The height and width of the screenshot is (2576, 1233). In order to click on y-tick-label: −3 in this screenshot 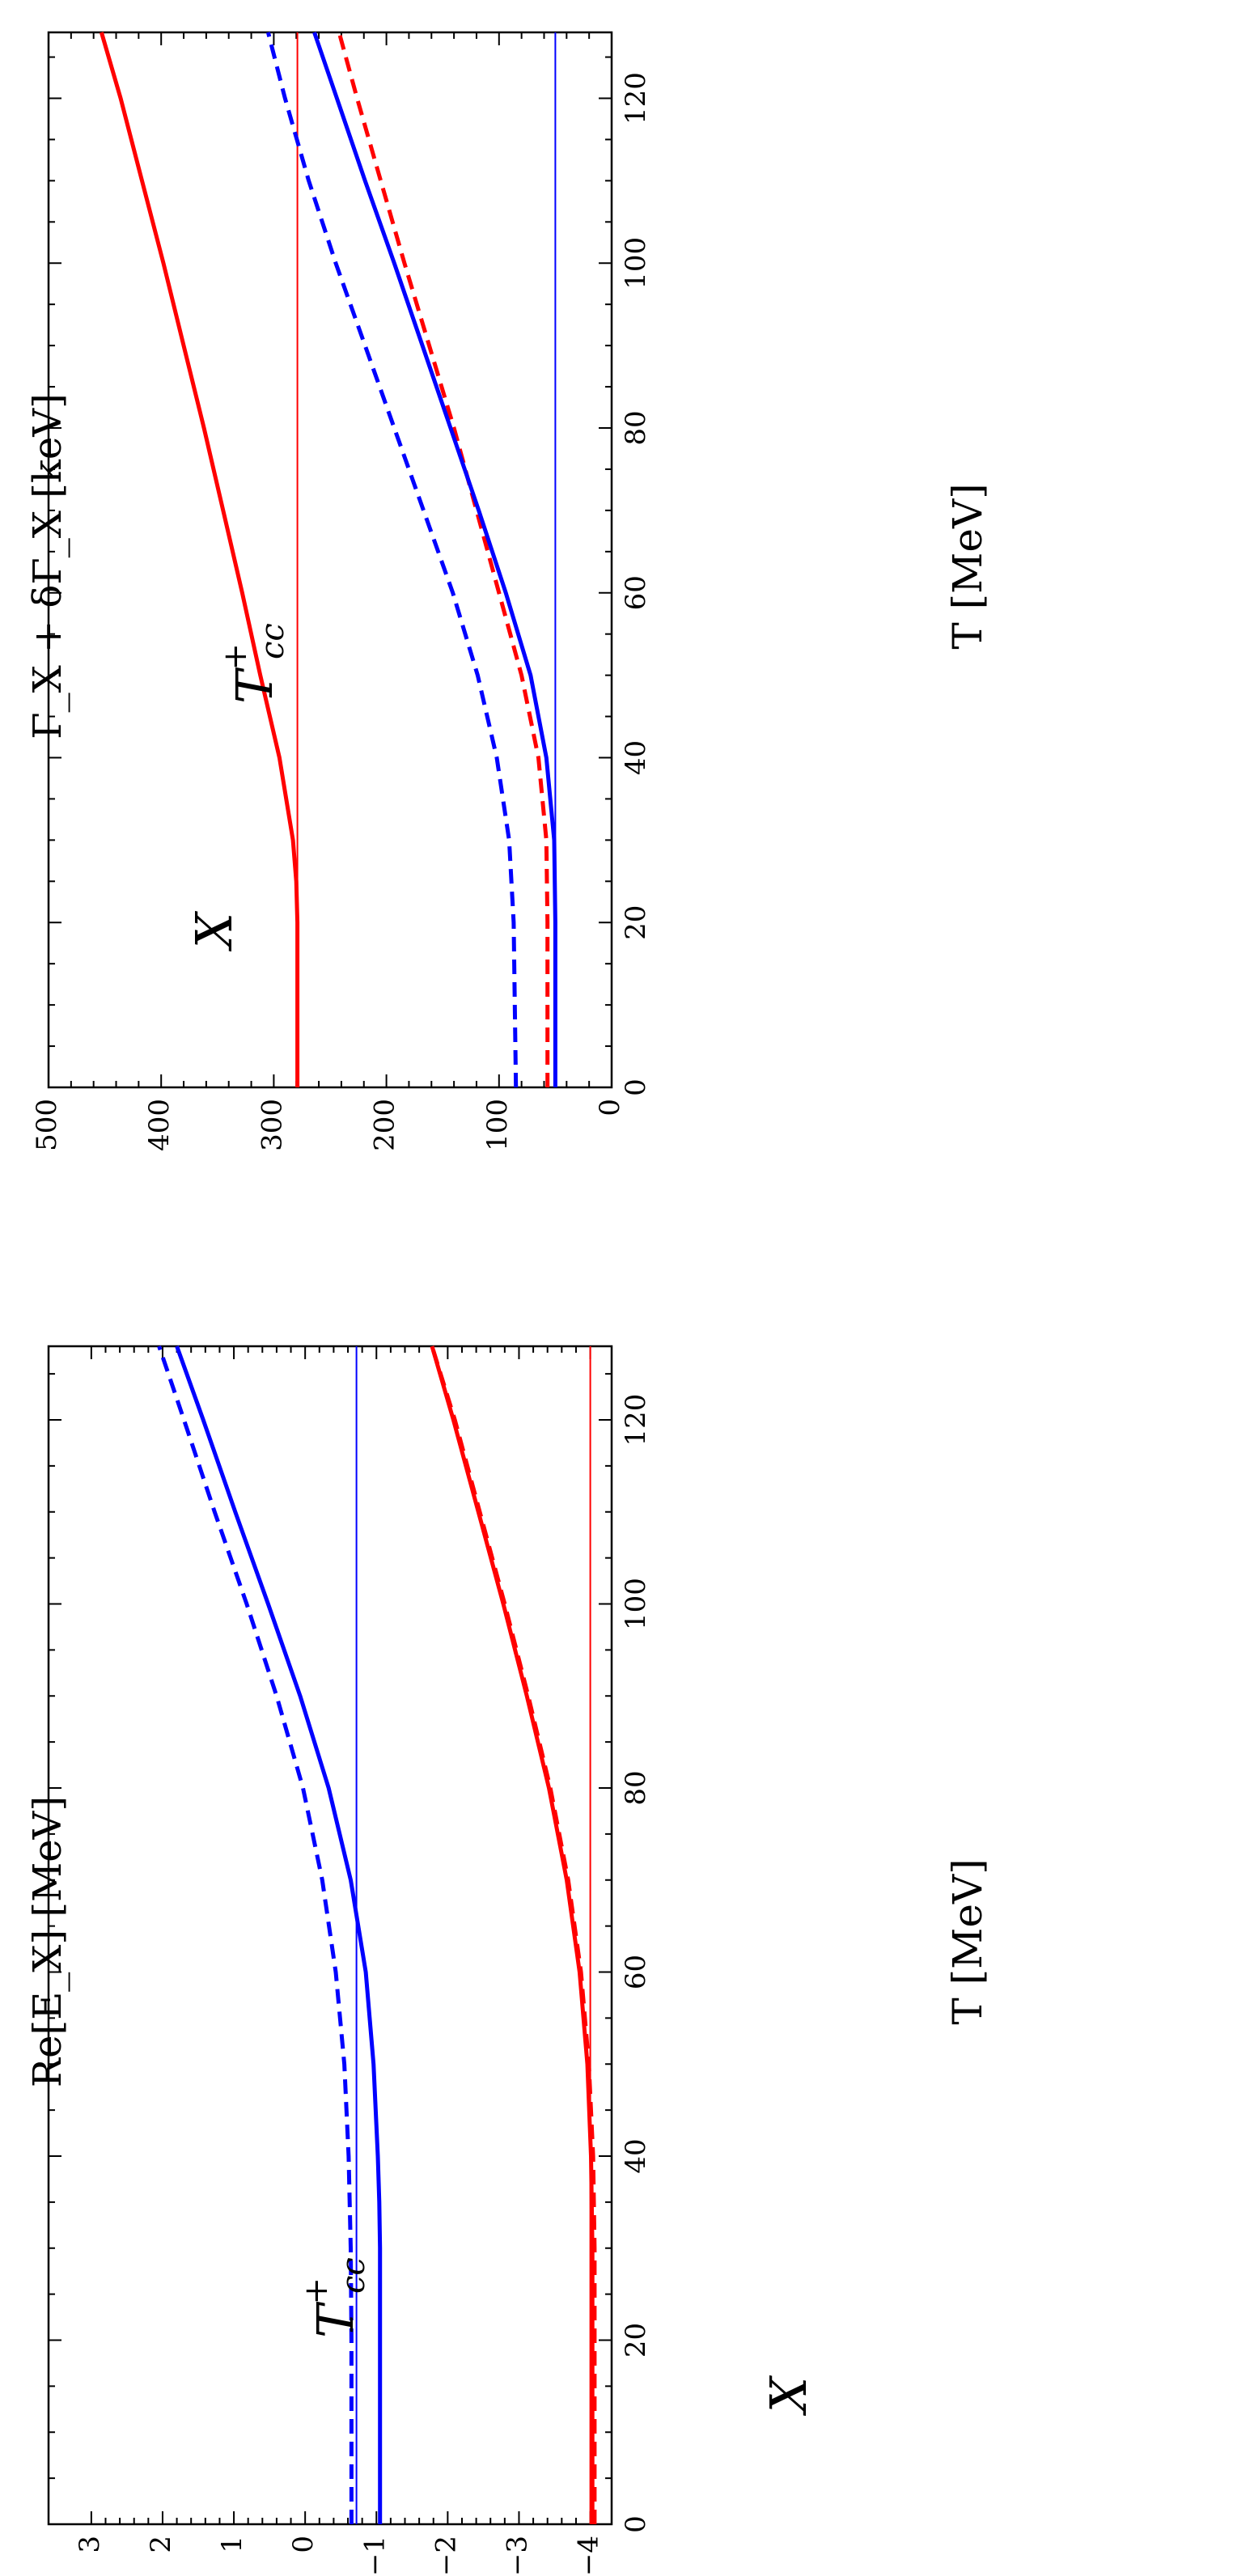, I will do `click(517, 2556)`.